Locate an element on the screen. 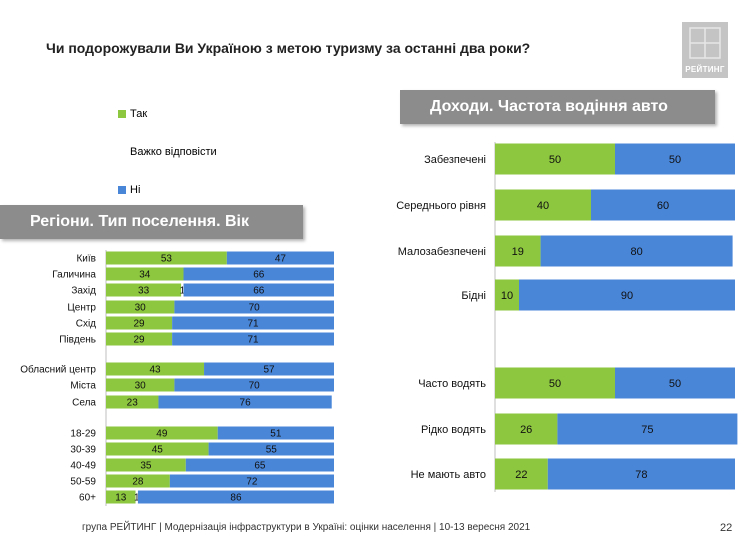 The height and width of the screenshot is (540, 755). rating-logo: РЕЙТИНГ is located at coordinates (705, 50).